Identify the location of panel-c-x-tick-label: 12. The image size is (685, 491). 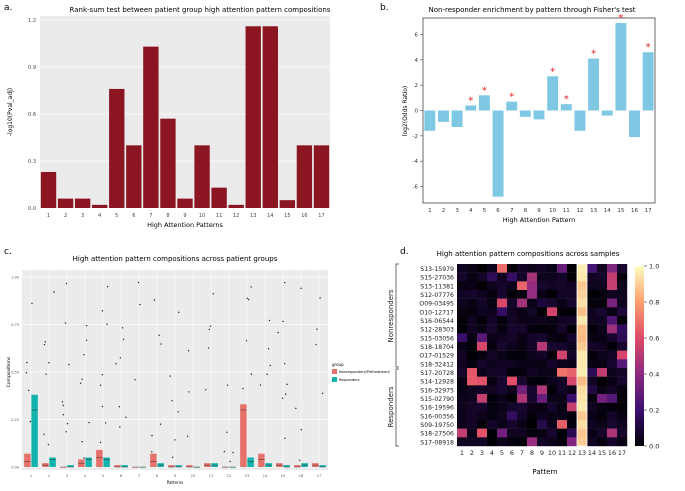
(229, 476).